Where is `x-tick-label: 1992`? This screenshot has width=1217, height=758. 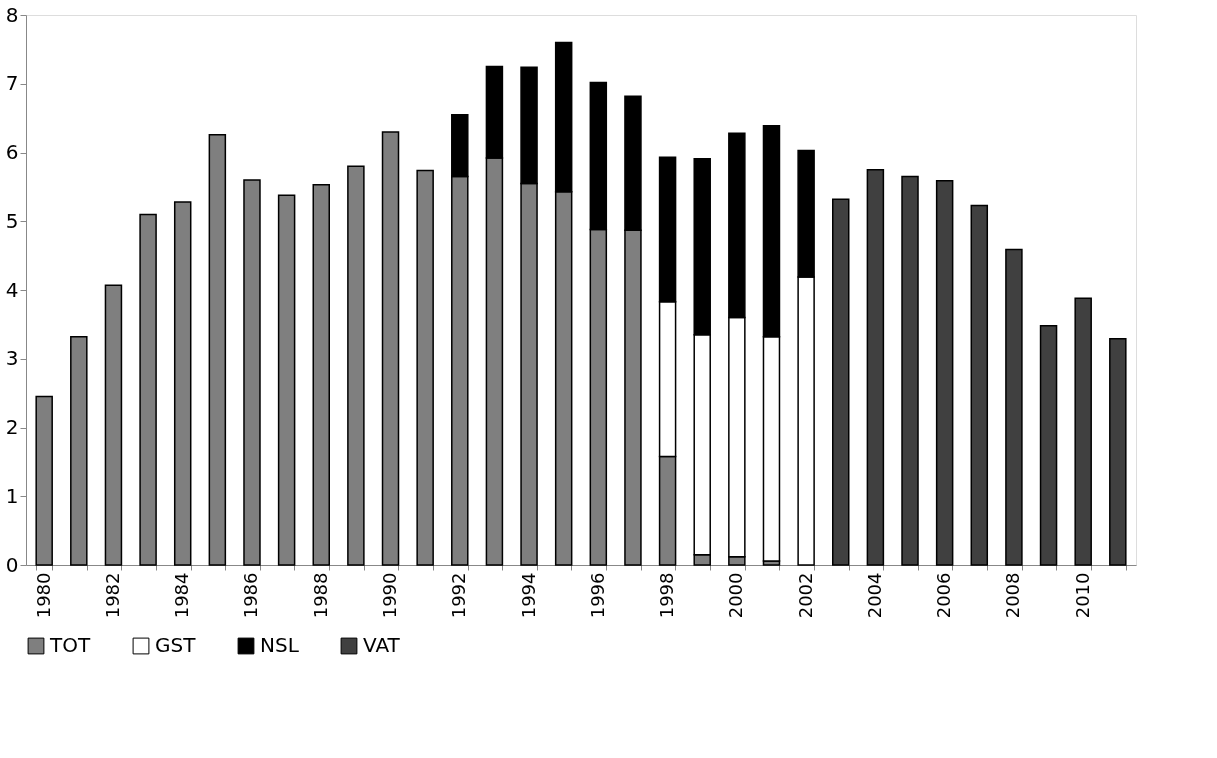
x-tick-label: 1992 is located at coordinates (459, 595).